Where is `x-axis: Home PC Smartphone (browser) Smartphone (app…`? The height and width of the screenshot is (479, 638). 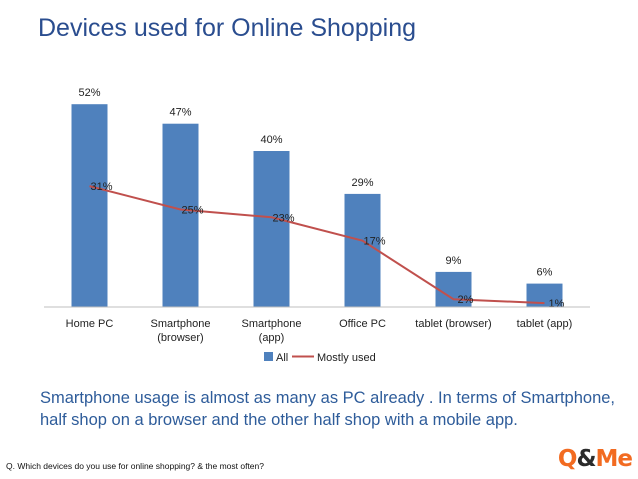 x-axis: Home PC Smartphone (browser) Smartphone (app… is located at coordinates (317, 325).